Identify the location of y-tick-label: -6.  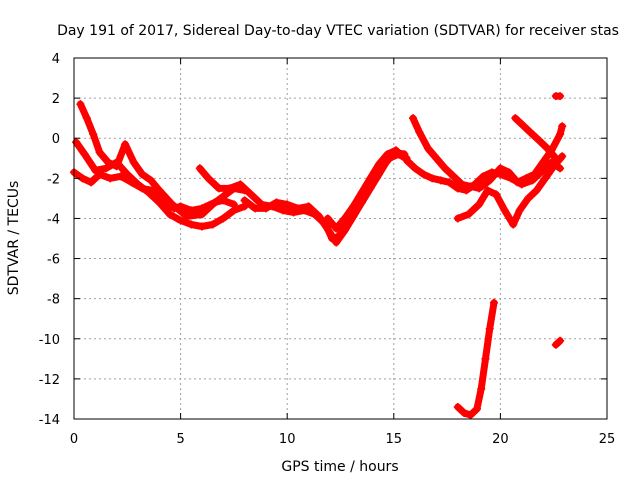
(53, 260).